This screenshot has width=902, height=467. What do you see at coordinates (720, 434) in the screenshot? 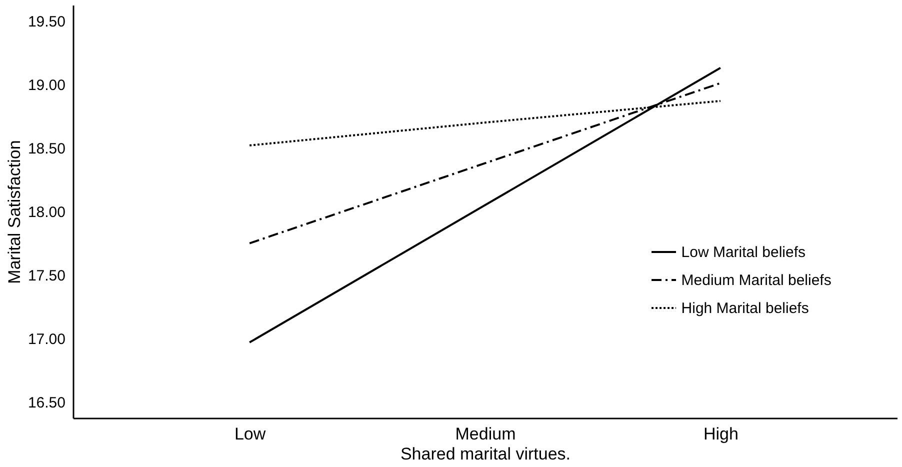
I see `x-tick-label: High` at bounding box center [720, 434].